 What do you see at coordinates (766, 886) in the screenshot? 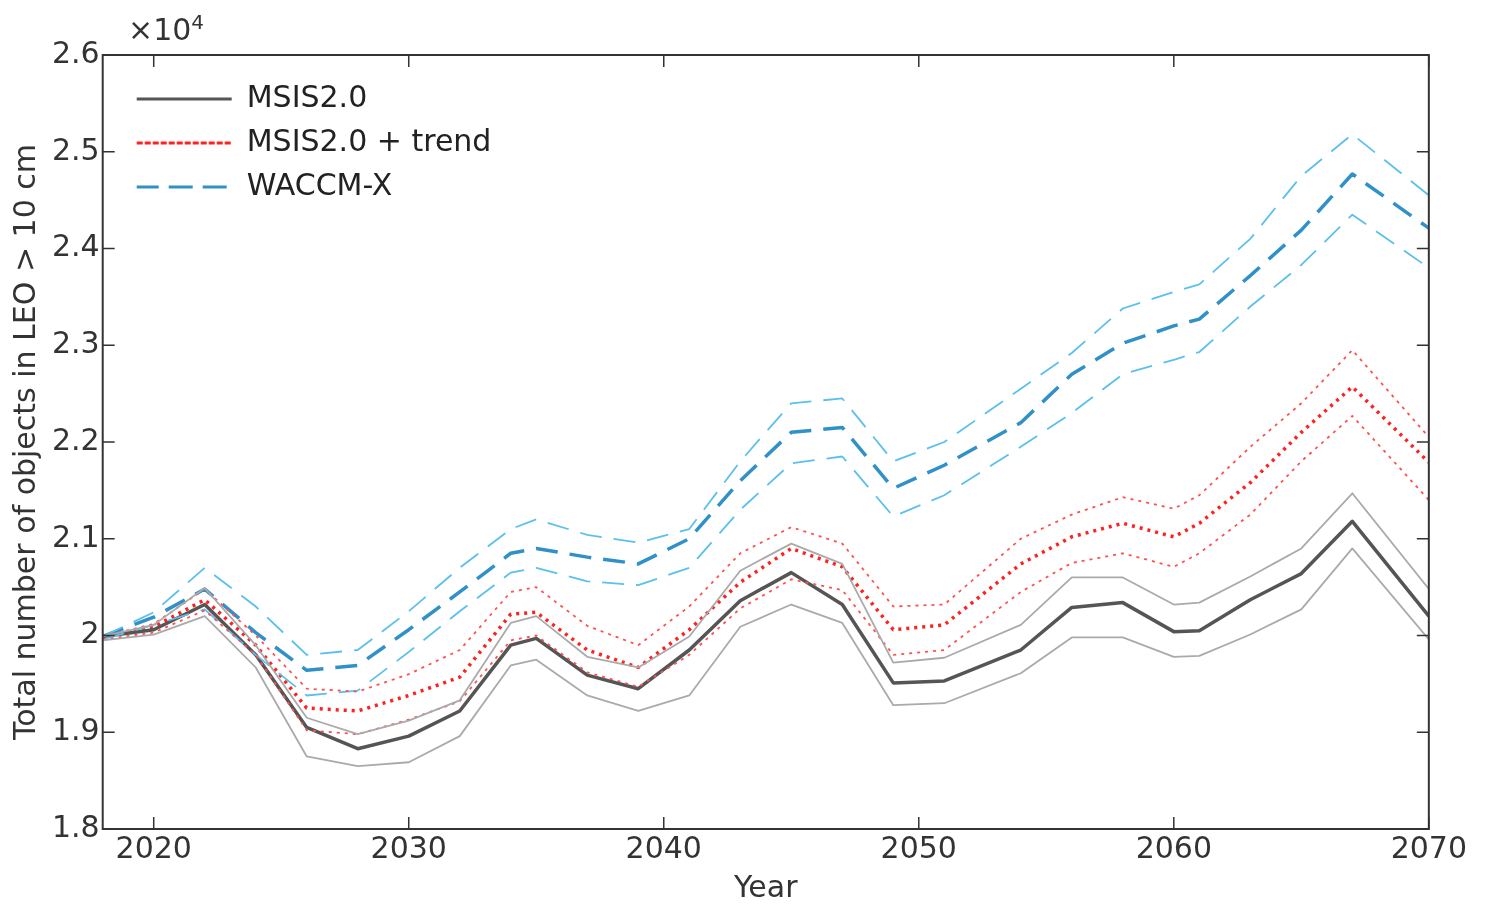
I see `x-axis-title: Year` at bounding box center [766, 886].